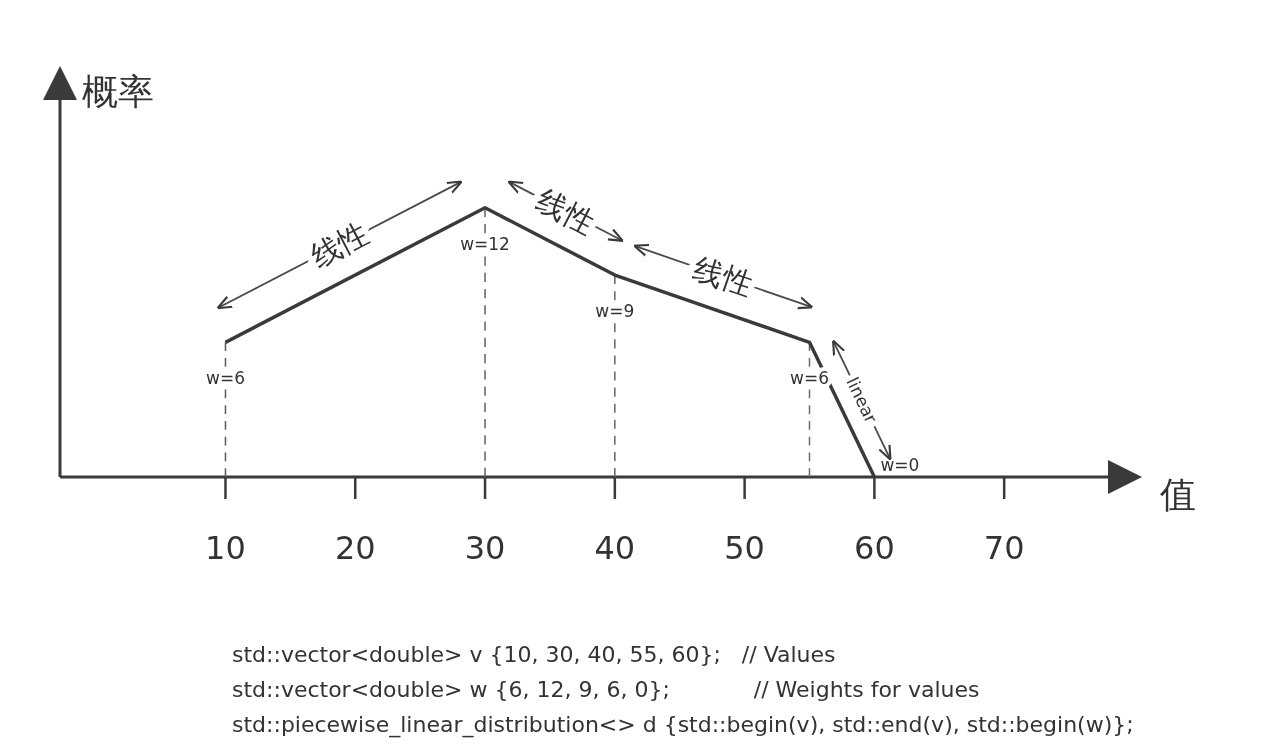 The width and height of the screenshot is (1276, 747). What do you see at coordinates (225, 378) in the screenshot?
I see `data-label: w=6` at bounding box center [225, 378].